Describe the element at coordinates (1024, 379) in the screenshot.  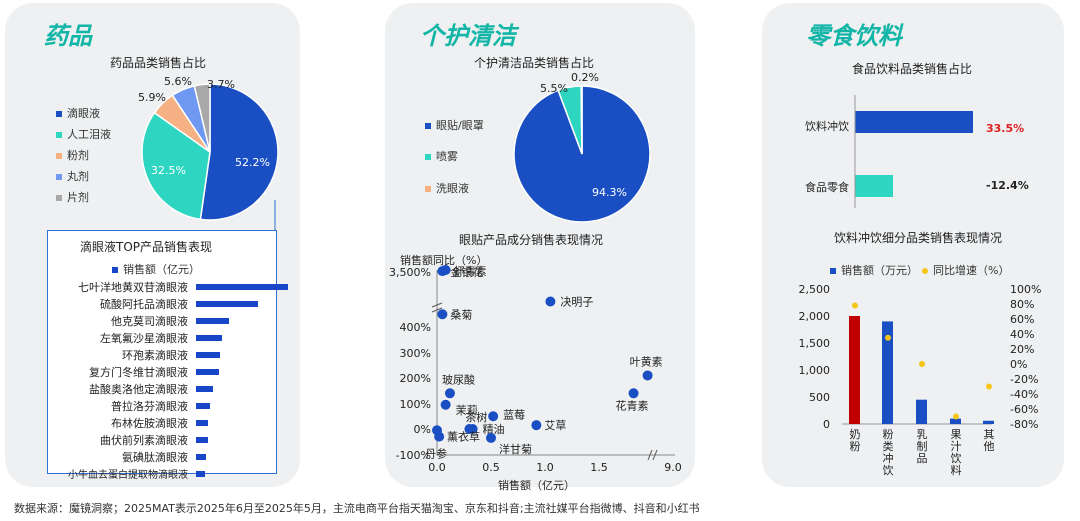
I see `y2-tick-label: -20%` at that location.